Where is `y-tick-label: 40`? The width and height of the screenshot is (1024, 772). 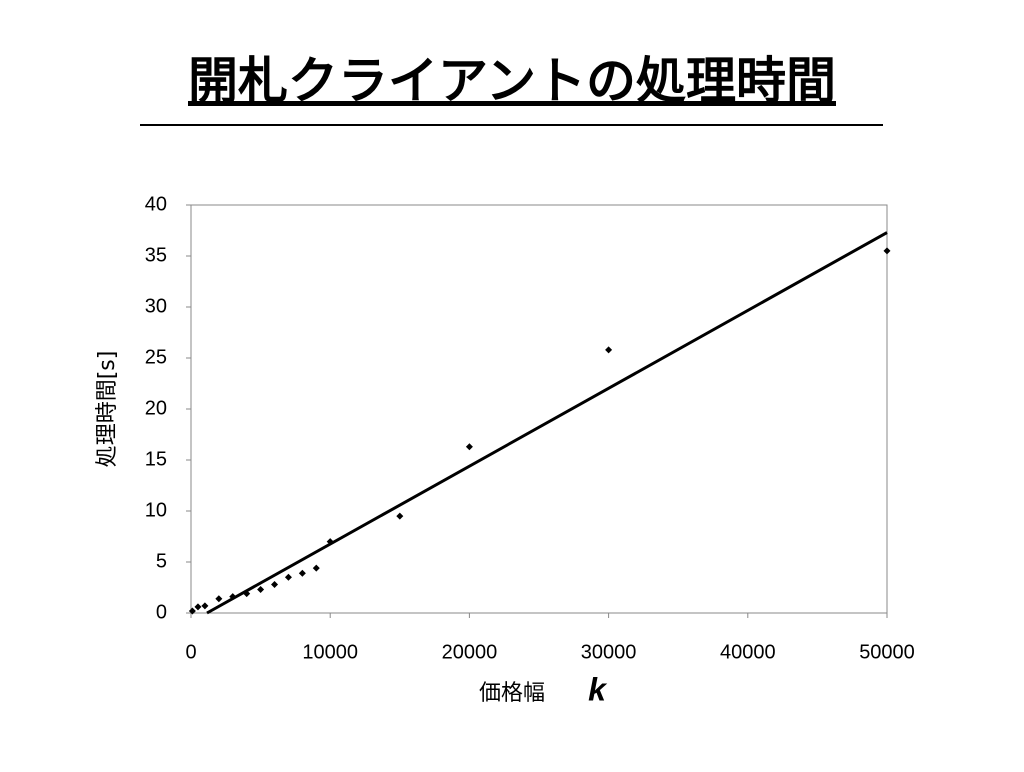 y-tick-label: 40 is located at coordinates (156, 204).